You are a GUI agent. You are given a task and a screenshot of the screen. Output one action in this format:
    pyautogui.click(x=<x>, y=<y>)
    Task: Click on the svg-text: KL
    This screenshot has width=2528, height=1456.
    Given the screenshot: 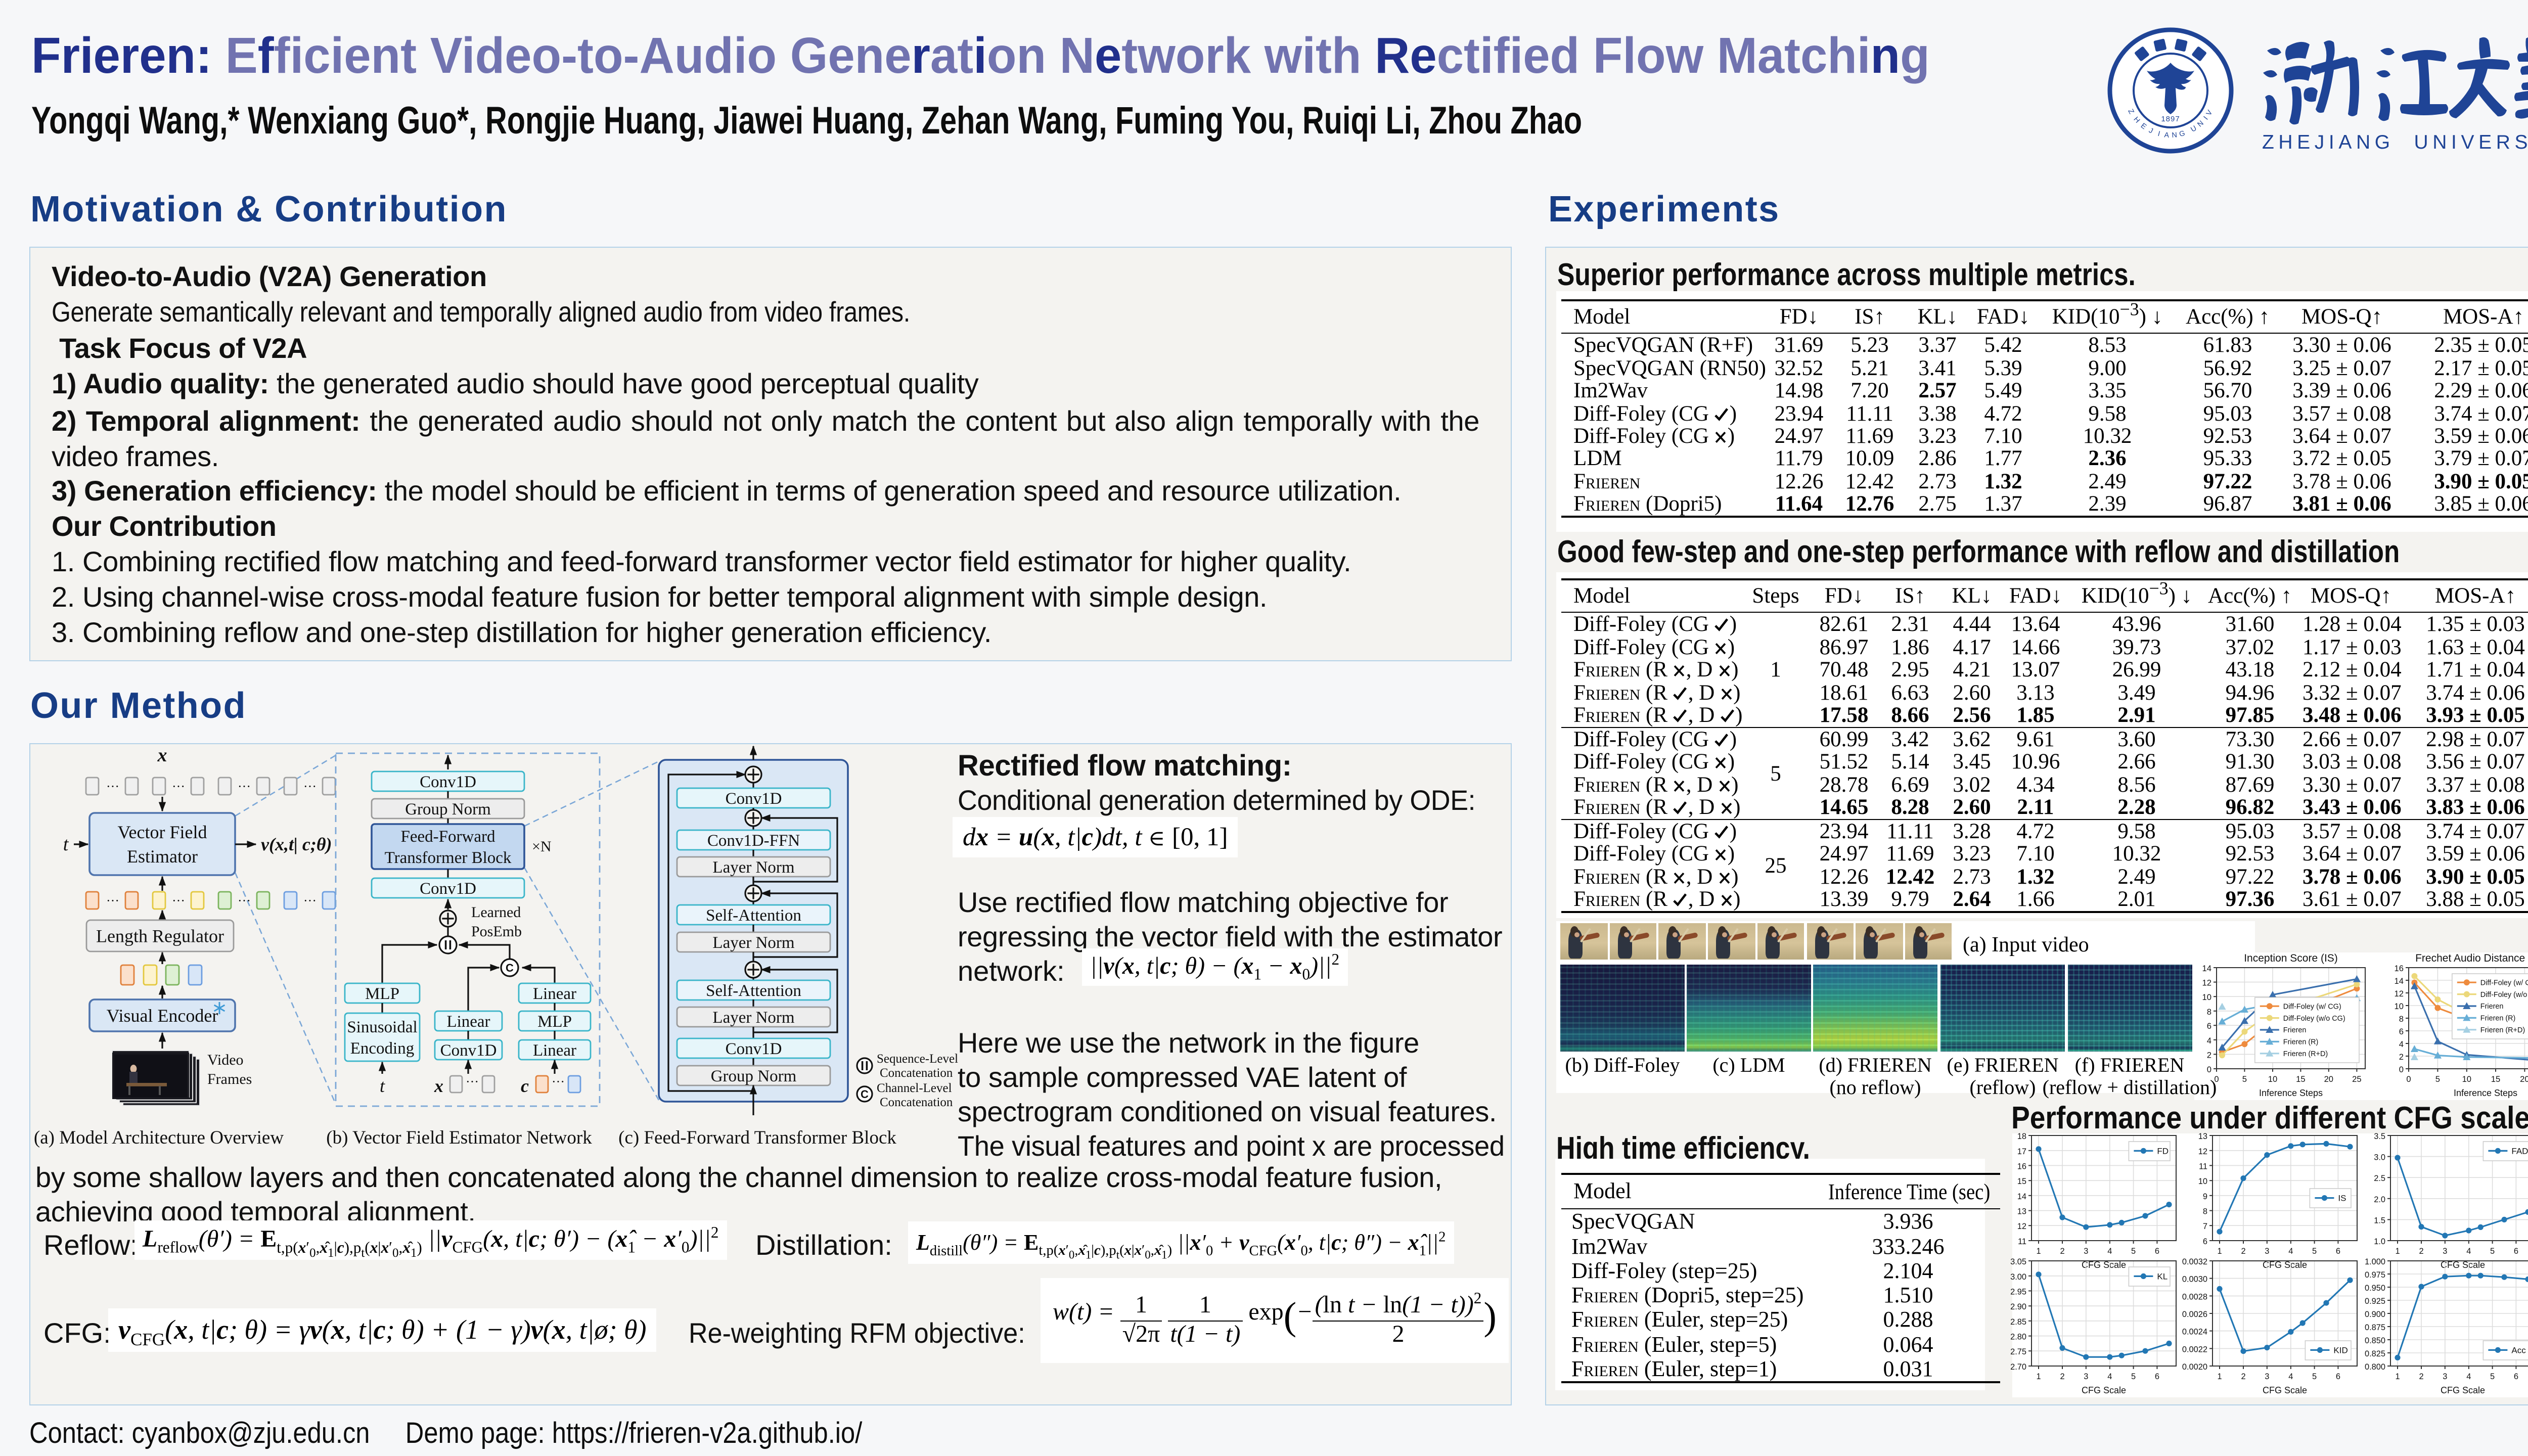 What is the action you would take?
    pyautogui.click(x=2163, y=1277)
    